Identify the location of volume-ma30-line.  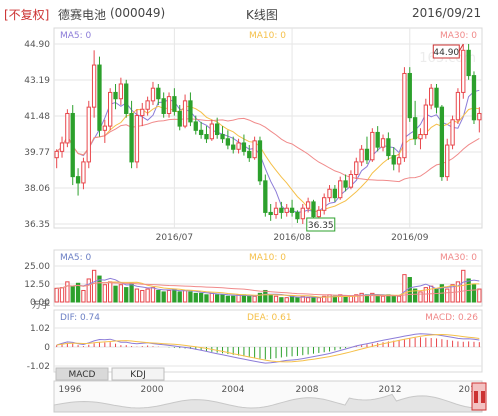
(268, 289).